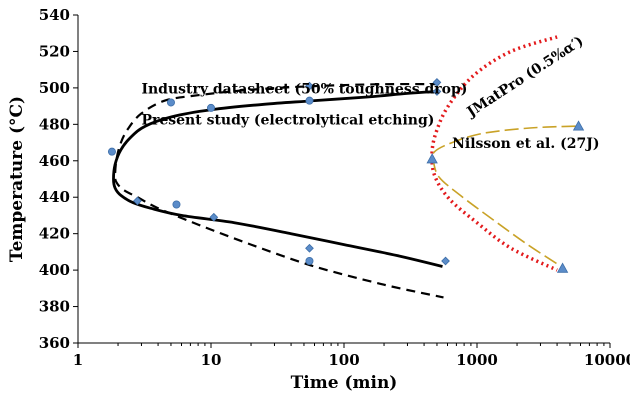 This screenshot has height=400, width=630. What do you see at coordinates (607, 360) in the screenshot?
I see `x-tick-label: 10000` at bounding box center [607, 360].